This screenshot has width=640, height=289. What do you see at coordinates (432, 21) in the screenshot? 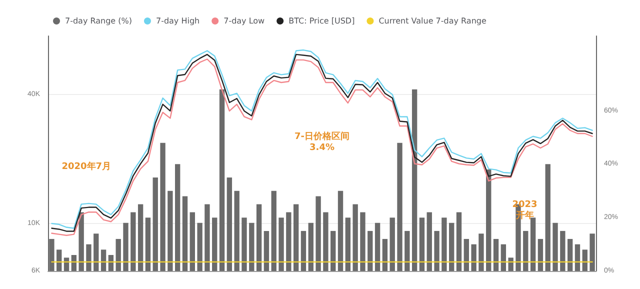
I see `legend-label: Current Value 7-day Range` at bounding box center [432, 21].